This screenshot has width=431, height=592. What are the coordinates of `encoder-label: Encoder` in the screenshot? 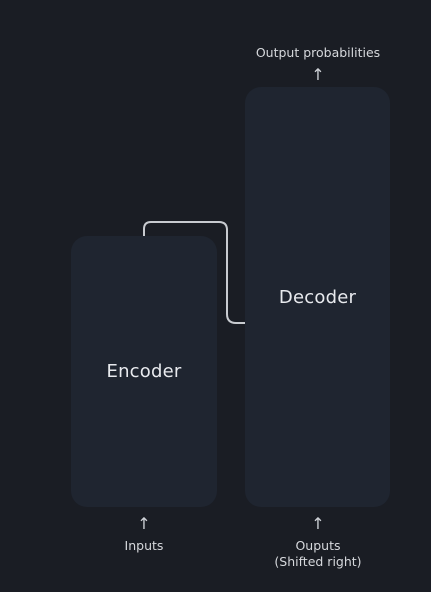 It's located at (144, 371).